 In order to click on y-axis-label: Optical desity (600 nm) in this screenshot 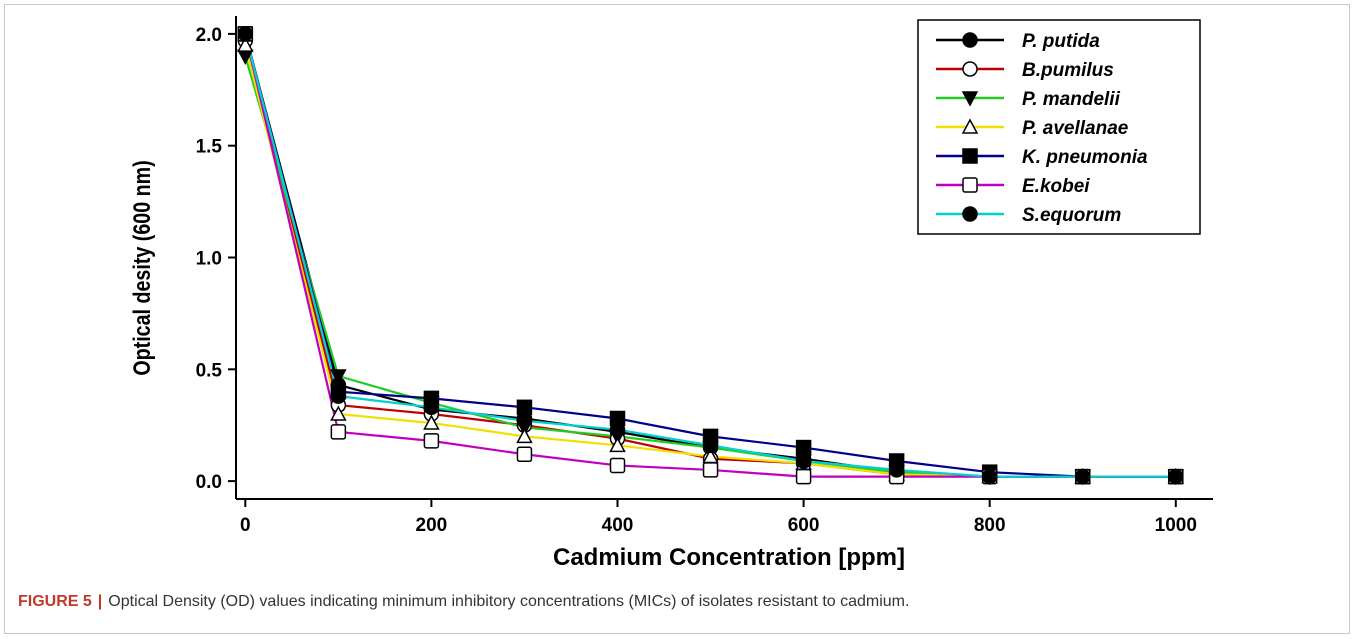, I will do `click(141, 267)`.